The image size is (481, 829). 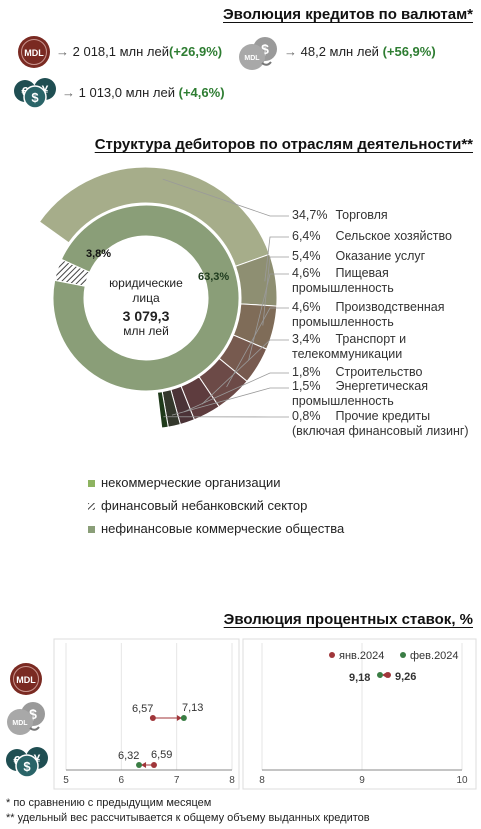 What do you see at coordinates (265, 777) in the screenshot?
I see `rates-axes: 5 6 7 8 8 9 10` at bounding box center [265, 777].